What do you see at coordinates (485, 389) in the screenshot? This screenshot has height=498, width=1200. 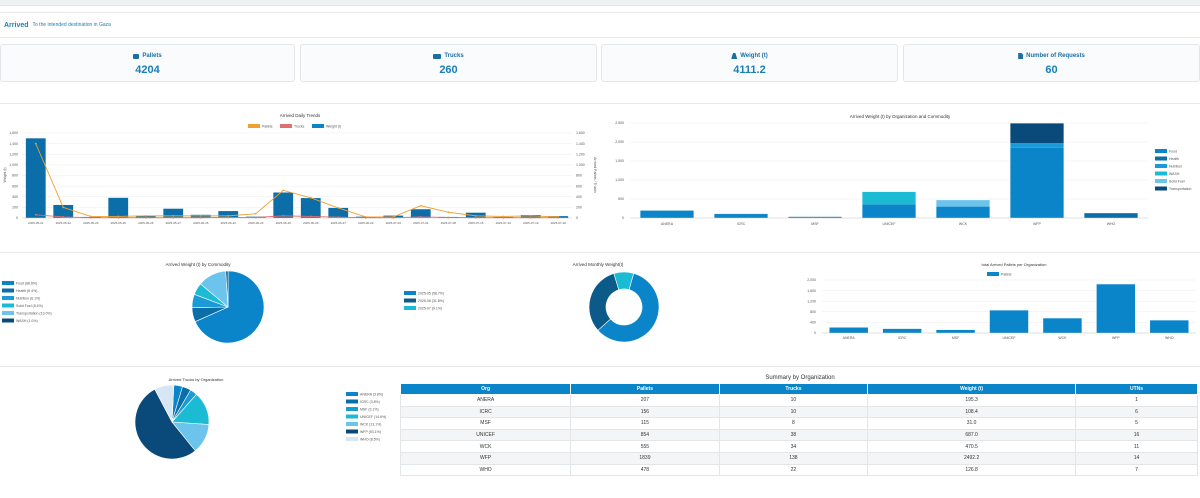 I see `column-header: Org` at bounding box center [485, 389].